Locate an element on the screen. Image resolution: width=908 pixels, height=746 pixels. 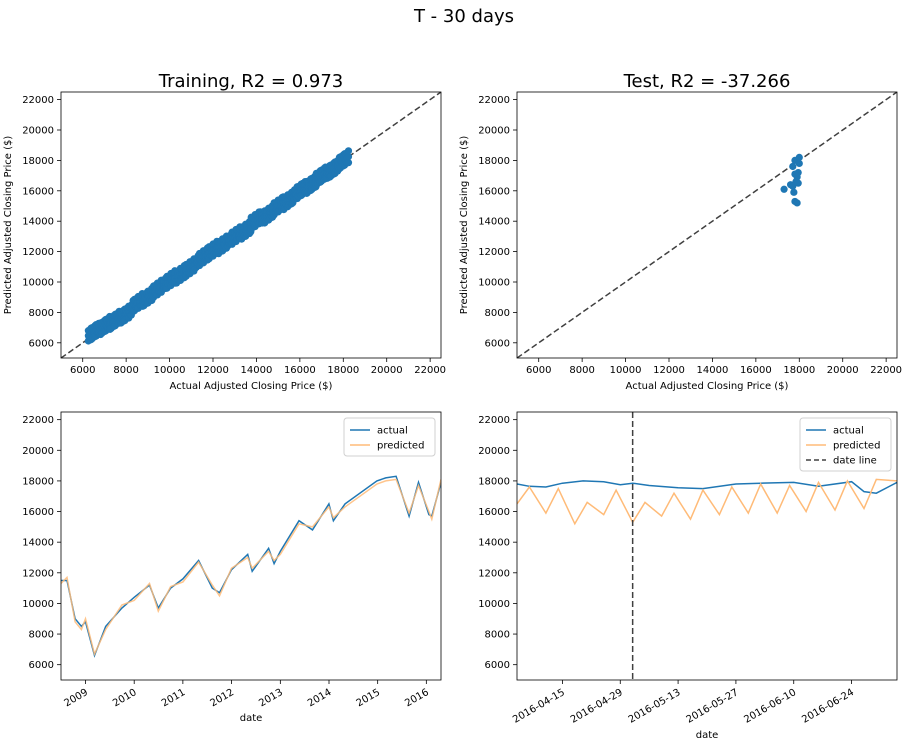
x-tick-label: 2012 is located at coordinates (222, 698).